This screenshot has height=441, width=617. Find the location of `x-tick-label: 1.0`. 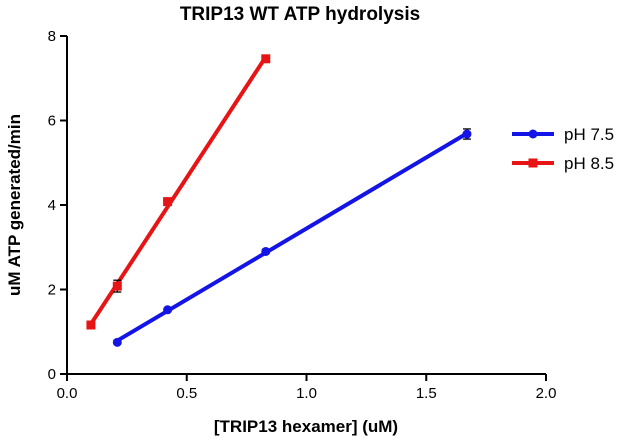

x-tick-label: 1.0 is located at coordinates (306, 393).